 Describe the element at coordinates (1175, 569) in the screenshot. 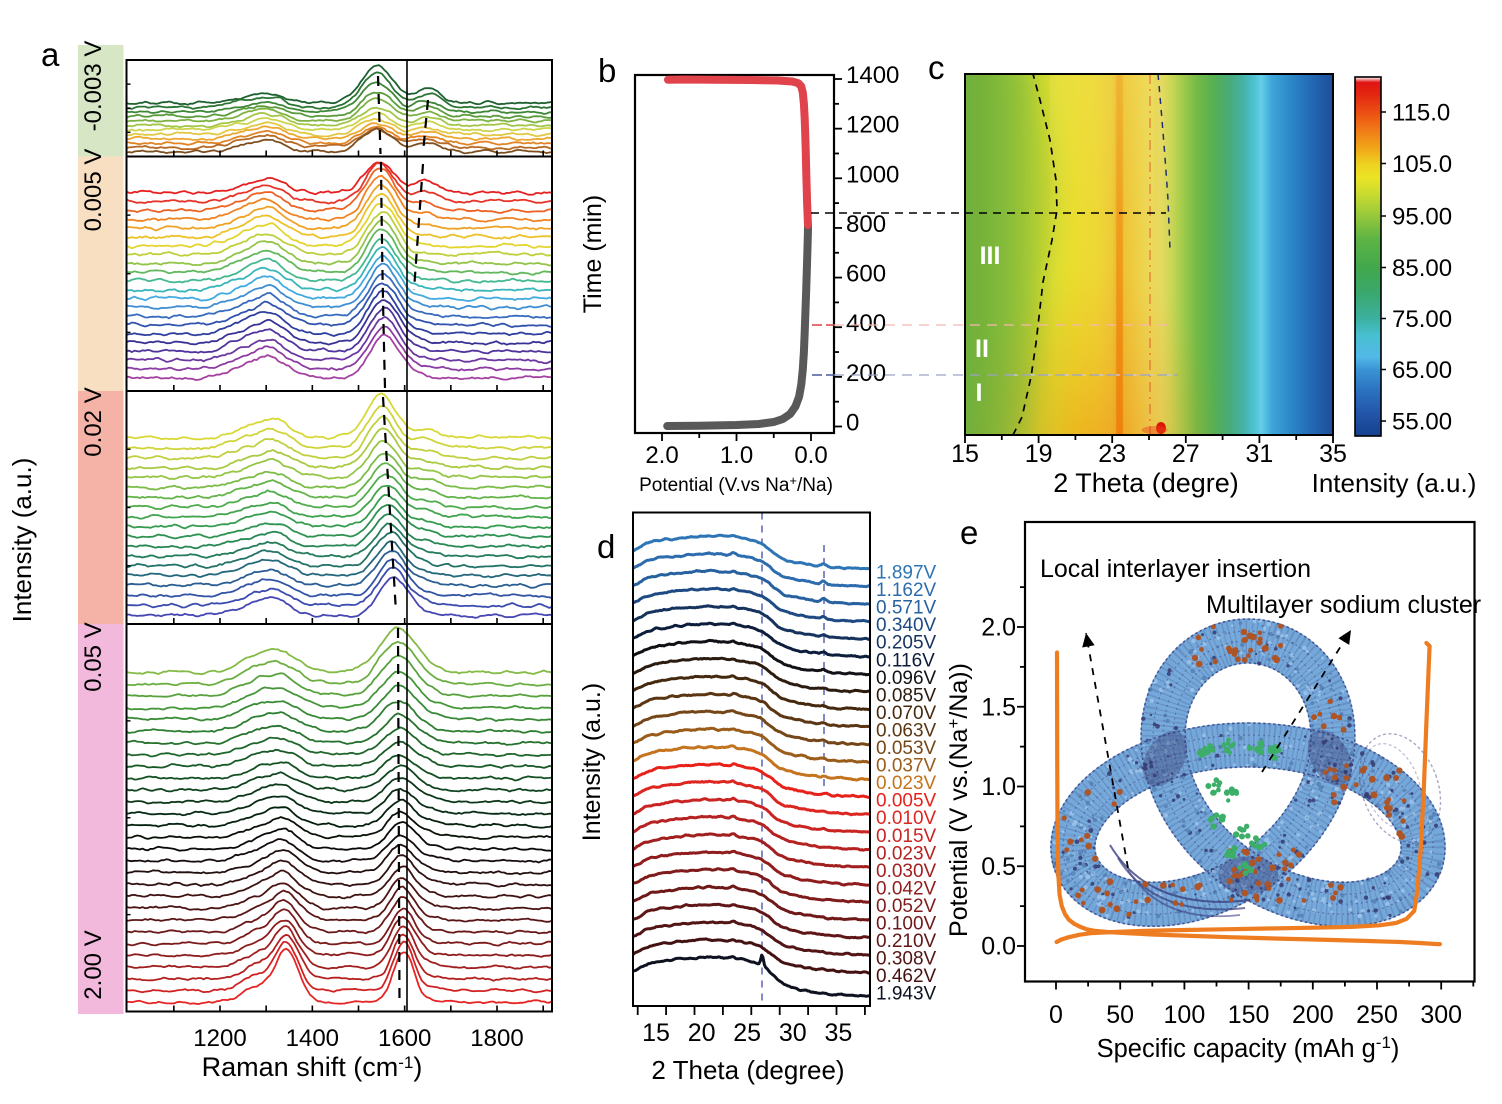

I see `svg-text: Local interlayer insertion` at that location.